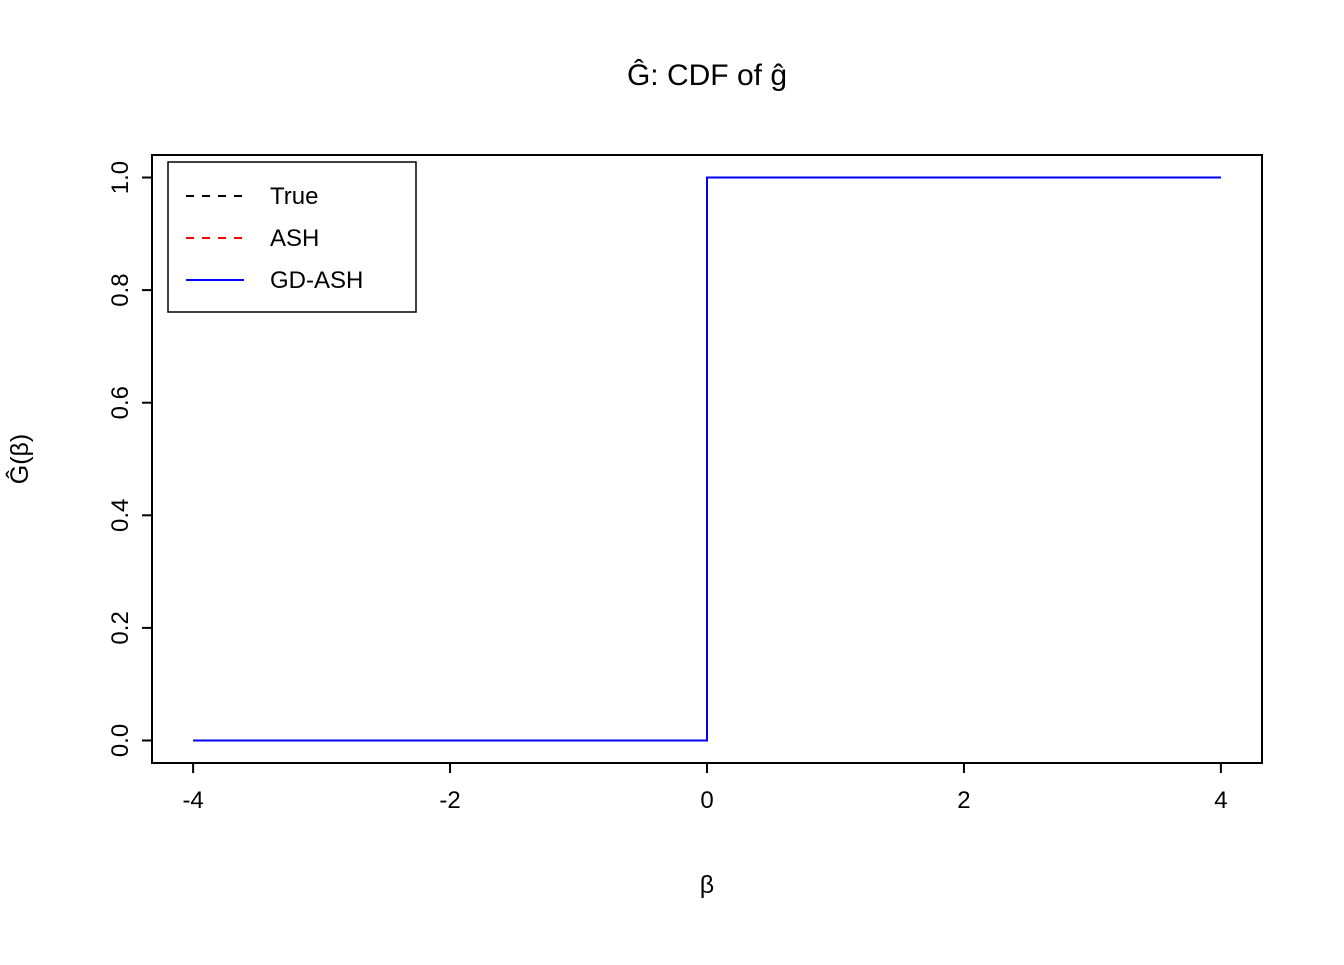 The width and height of the screenshot is (1344, 965). I want to click on y-axis-label: Ĝ(β), so click(19, 459).